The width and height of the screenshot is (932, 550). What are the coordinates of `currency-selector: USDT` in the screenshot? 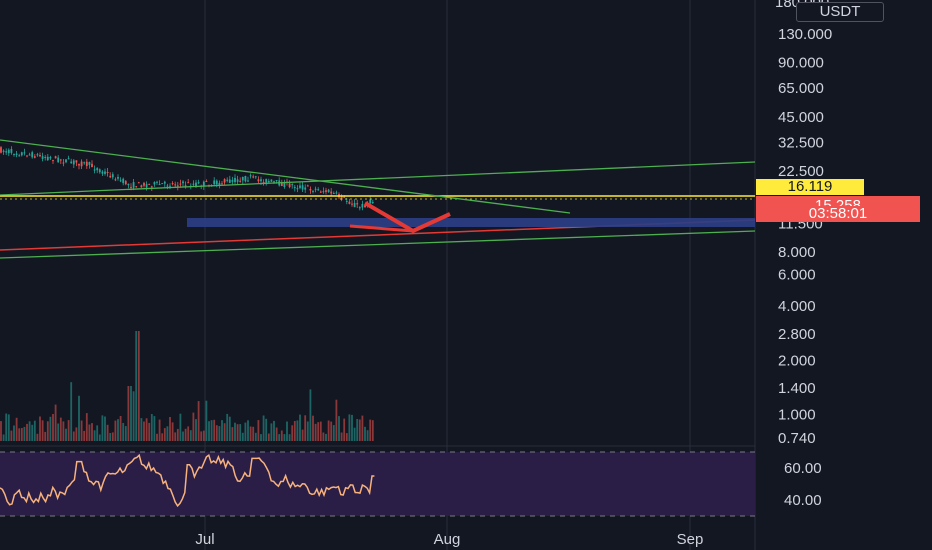 It's located at (840, 12).